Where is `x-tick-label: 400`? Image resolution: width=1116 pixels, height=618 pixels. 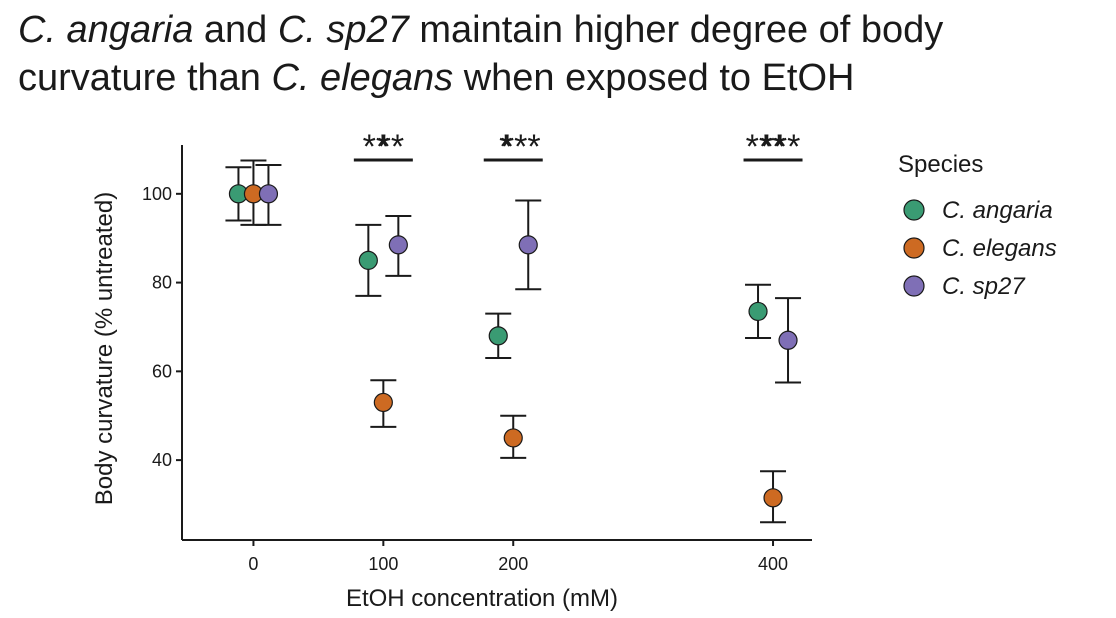 x-tick-label: 400 is located at coordinates (773, 564).